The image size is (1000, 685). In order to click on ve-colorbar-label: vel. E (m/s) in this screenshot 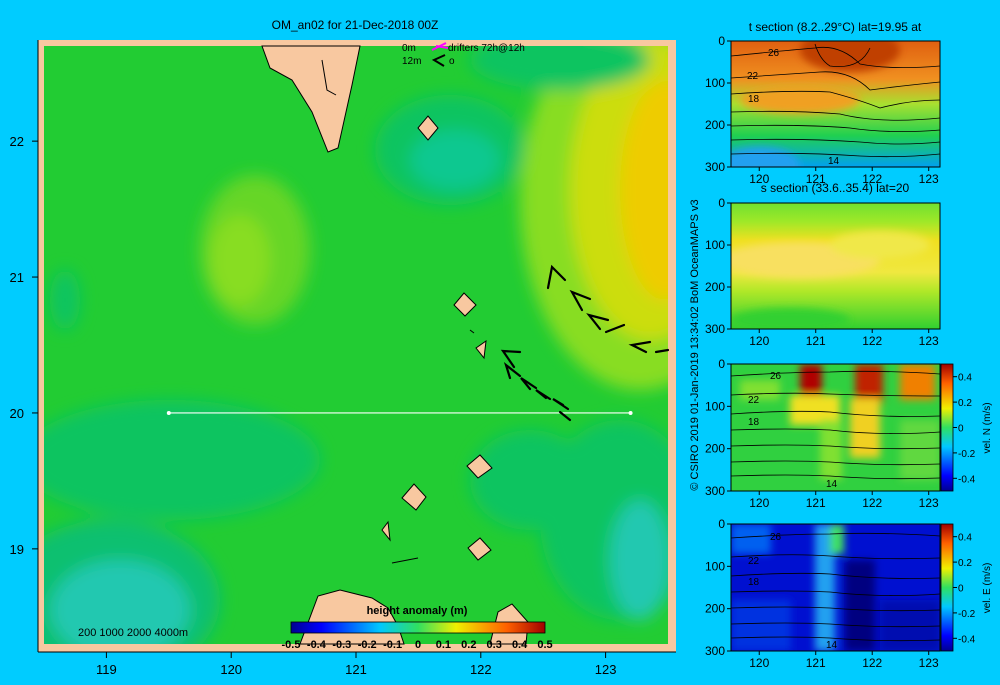, I will do `click(987, 588)`.